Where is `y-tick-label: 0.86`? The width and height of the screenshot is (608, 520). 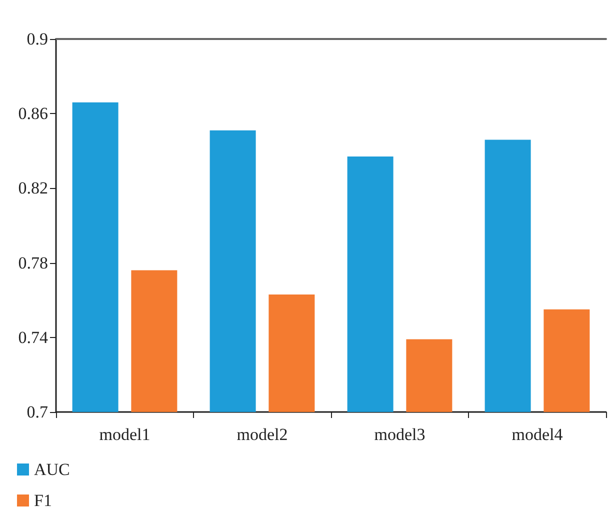
y-tick-label: 0.86 is located at coordinates (33, 114).